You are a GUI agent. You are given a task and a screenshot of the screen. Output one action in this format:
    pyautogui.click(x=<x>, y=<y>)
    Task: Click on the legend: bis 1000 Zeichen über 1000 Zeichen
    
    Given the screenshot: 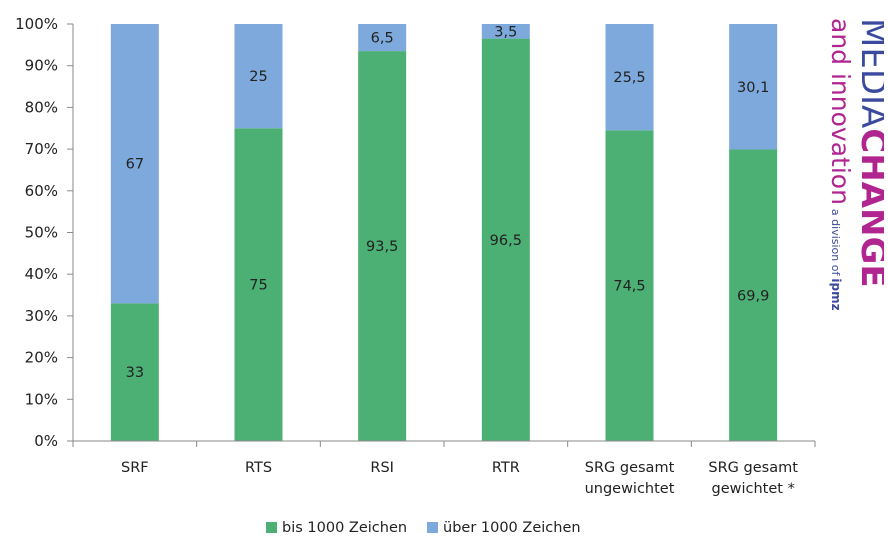 What is the action you would take?
    pyautogui.click(x=423, y=528)
    